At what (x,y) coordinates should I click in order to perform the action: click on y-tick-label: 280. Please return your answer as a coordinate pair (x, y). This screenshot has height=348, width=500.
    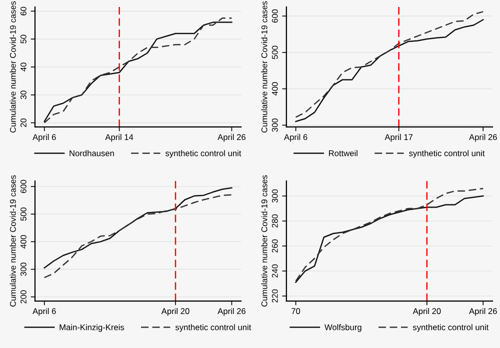
    Looking at the image, I should click on (275, 221).